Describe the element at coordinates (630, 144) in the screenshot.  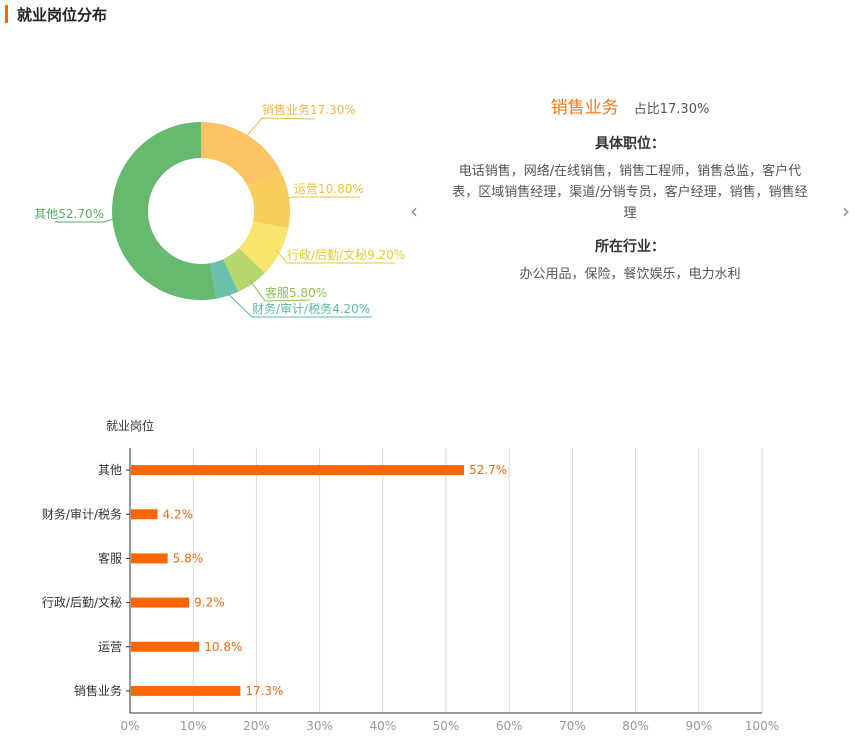
I see `positions-label: 具体职位：` at that location.